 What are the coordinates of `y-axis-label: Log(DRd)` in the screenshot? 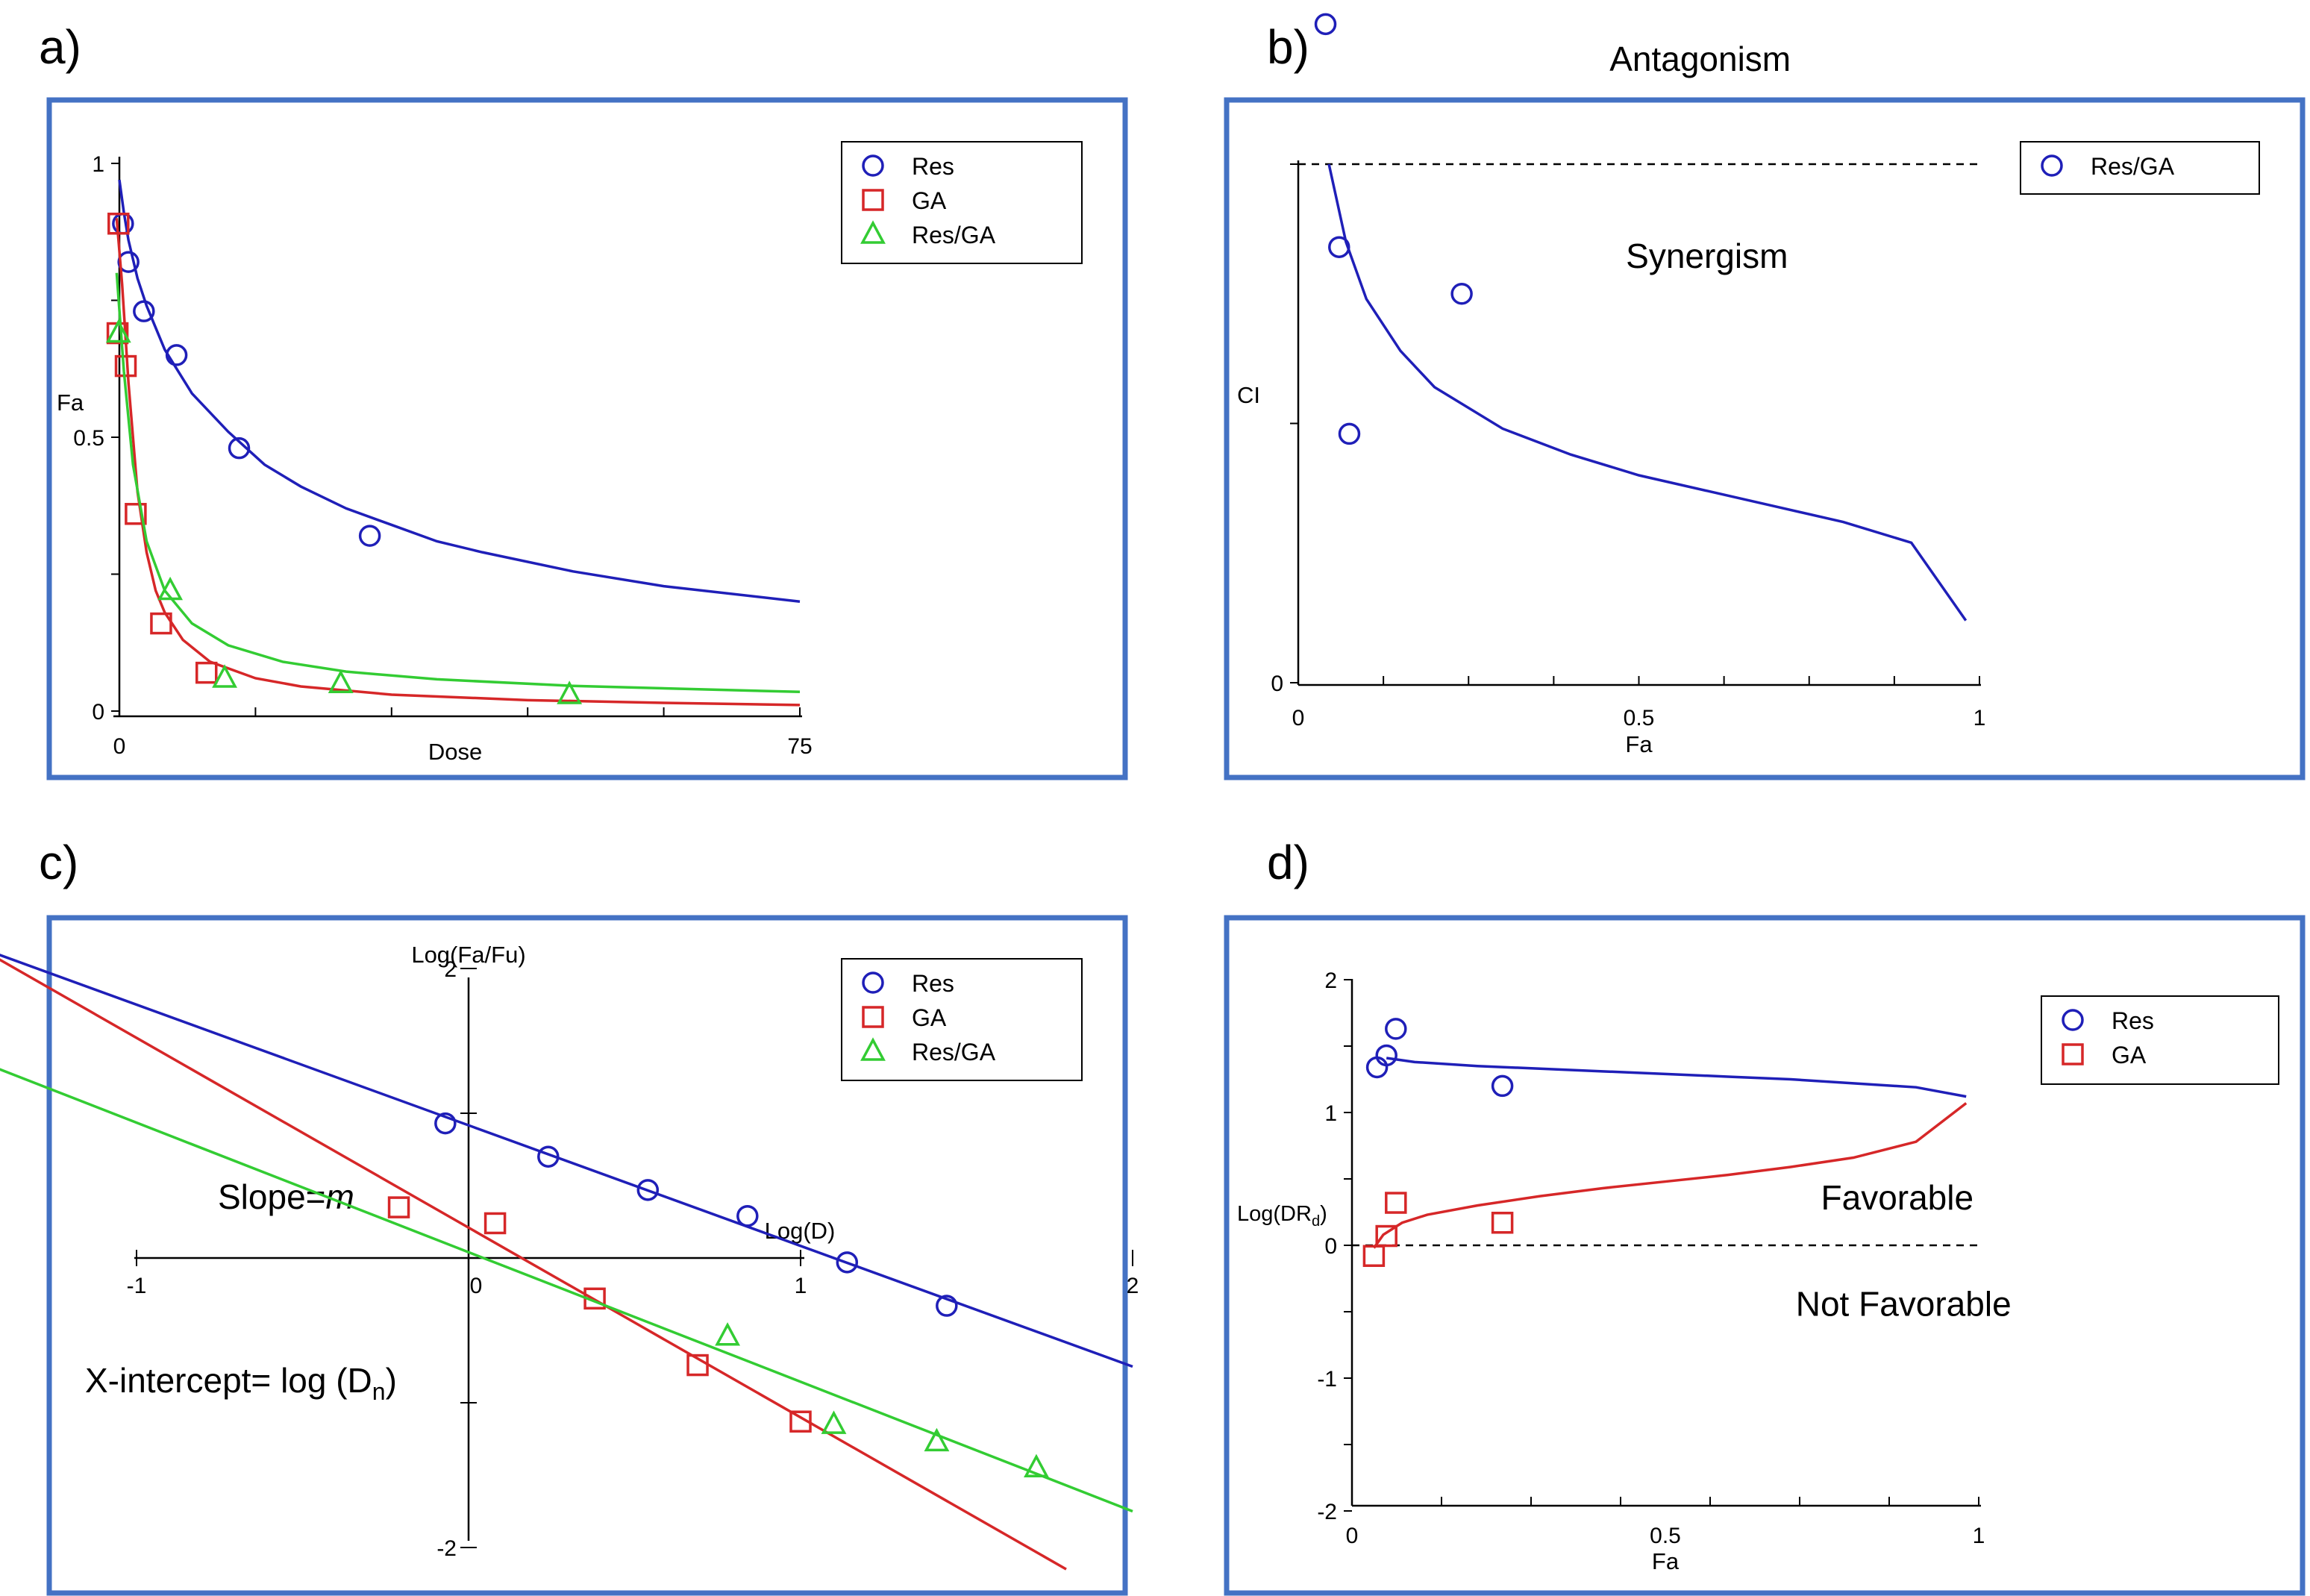 It's located at (1282, 1216).